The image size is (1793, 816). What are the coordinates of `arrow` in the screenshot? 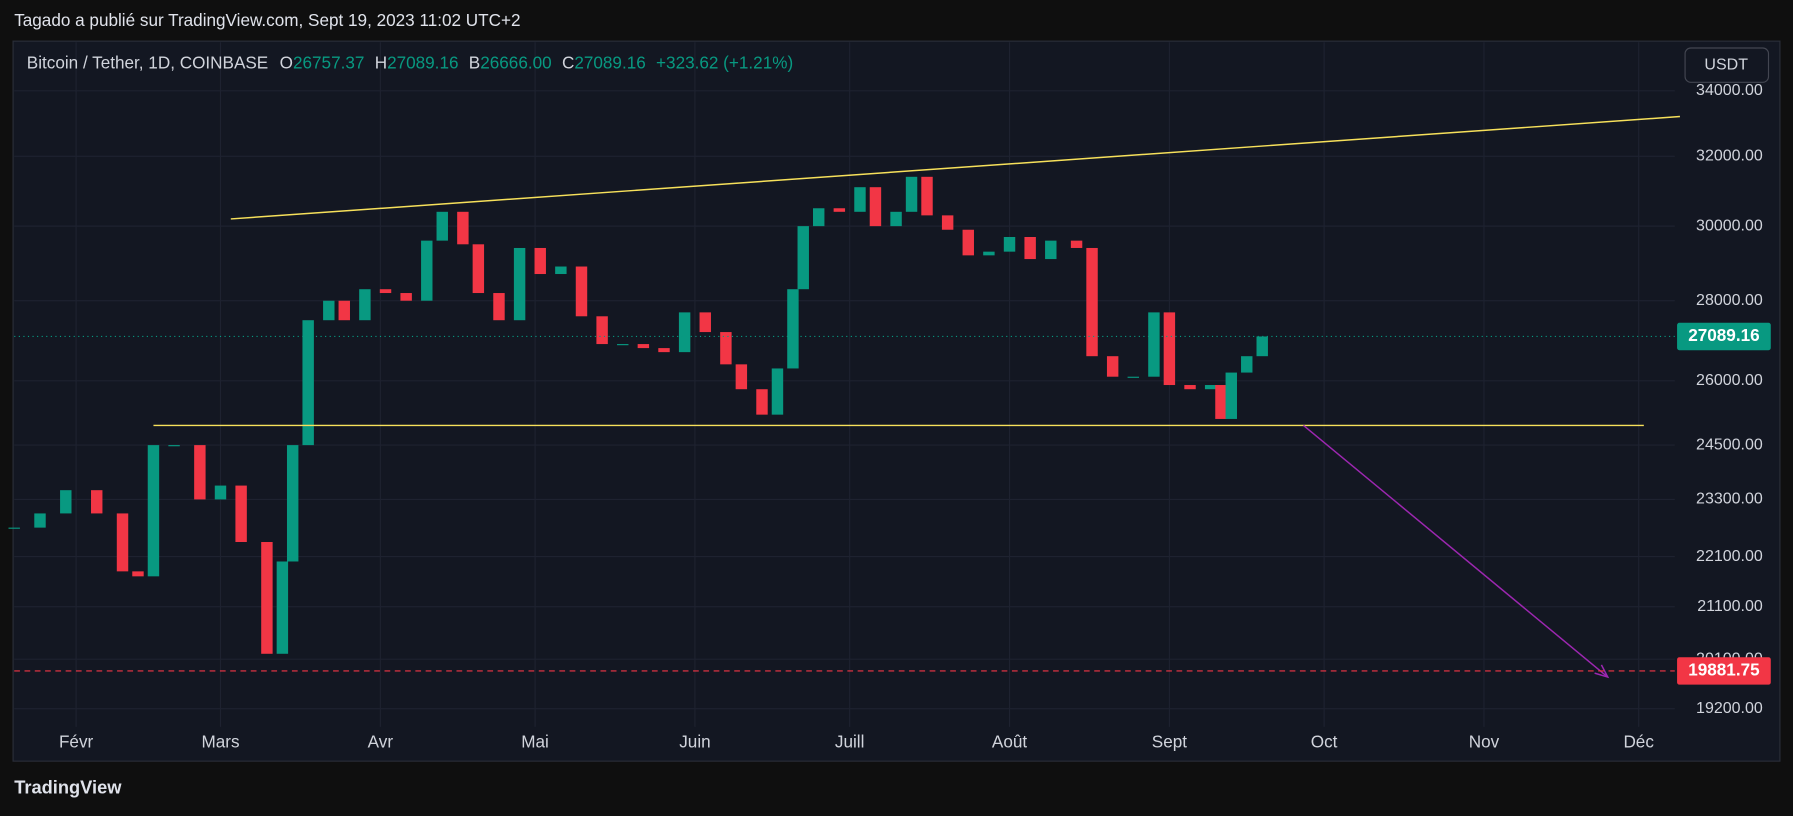 It's located at (1456, 551).